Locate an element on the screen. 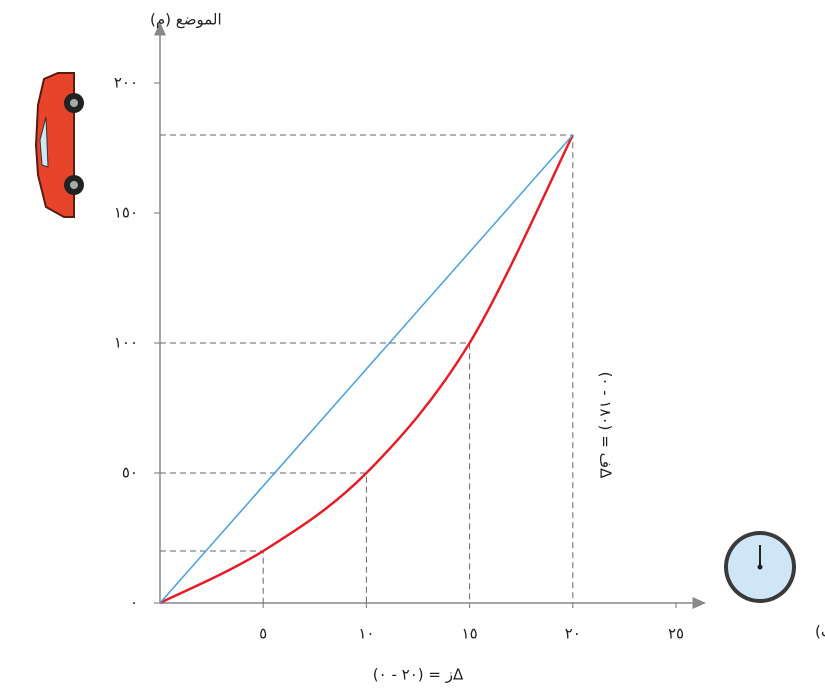 This screenshot has width=825, height=695. car-icon is located at coordinates (59, 145).